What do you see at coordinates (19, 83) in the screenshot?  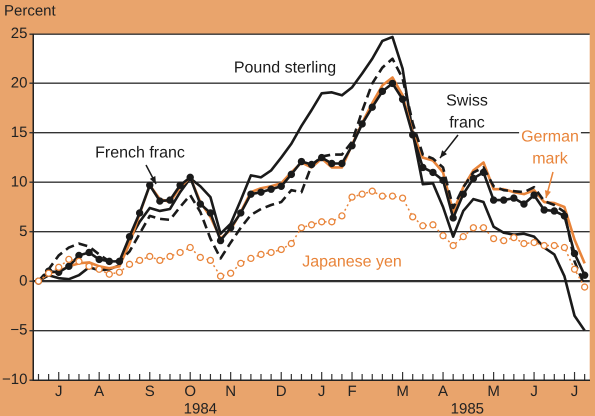 I see `y-tick-label: 20` at bounding box center [19, 83].